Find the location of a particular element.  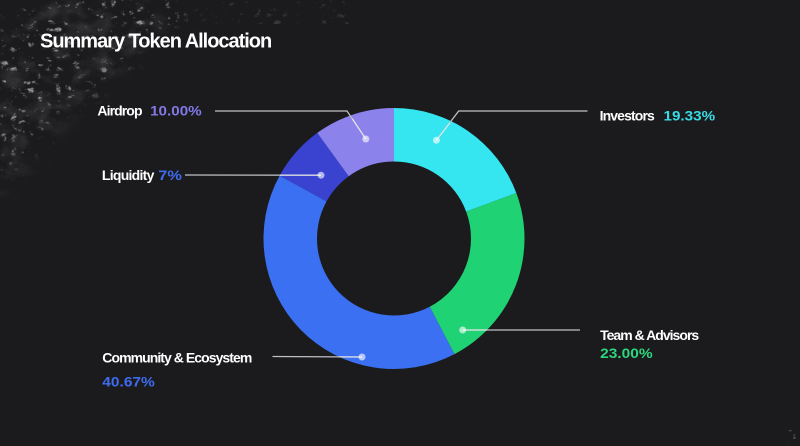

svg-text: 19.33% is located at coordinates (690, 115).